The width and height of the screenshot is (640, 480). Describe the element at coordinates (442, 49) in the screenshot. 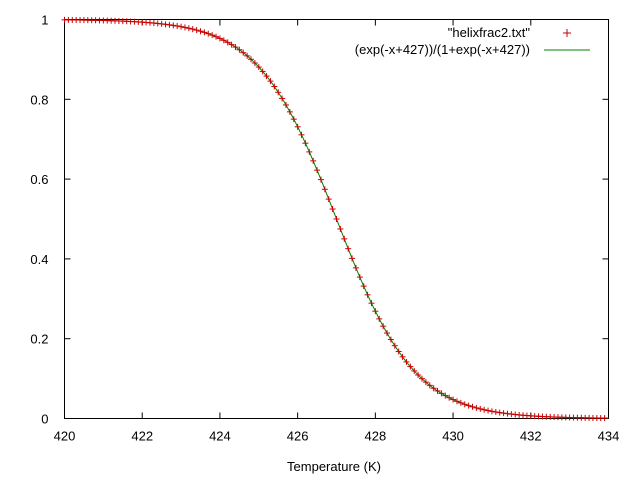

I see `legend-label-fit: (exp(-x+427))/(1+exp(-x+427))` at that location.